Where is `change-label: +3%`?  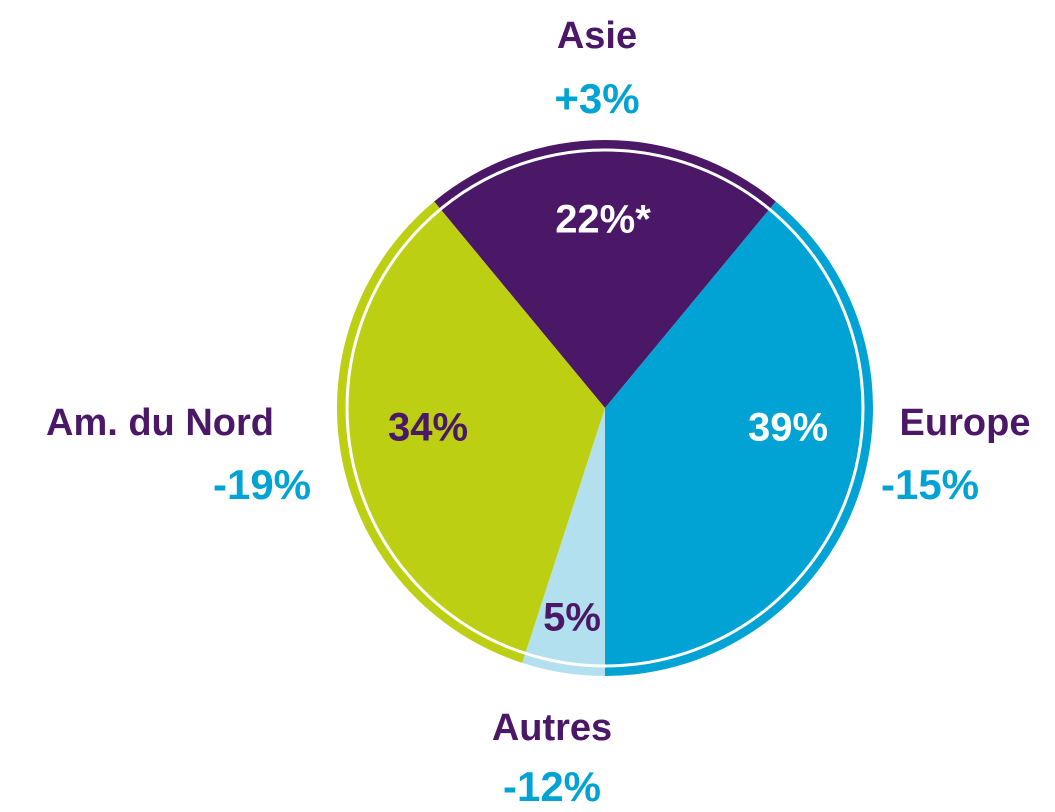
change-label: +3% is located at coordinates (596, 98).